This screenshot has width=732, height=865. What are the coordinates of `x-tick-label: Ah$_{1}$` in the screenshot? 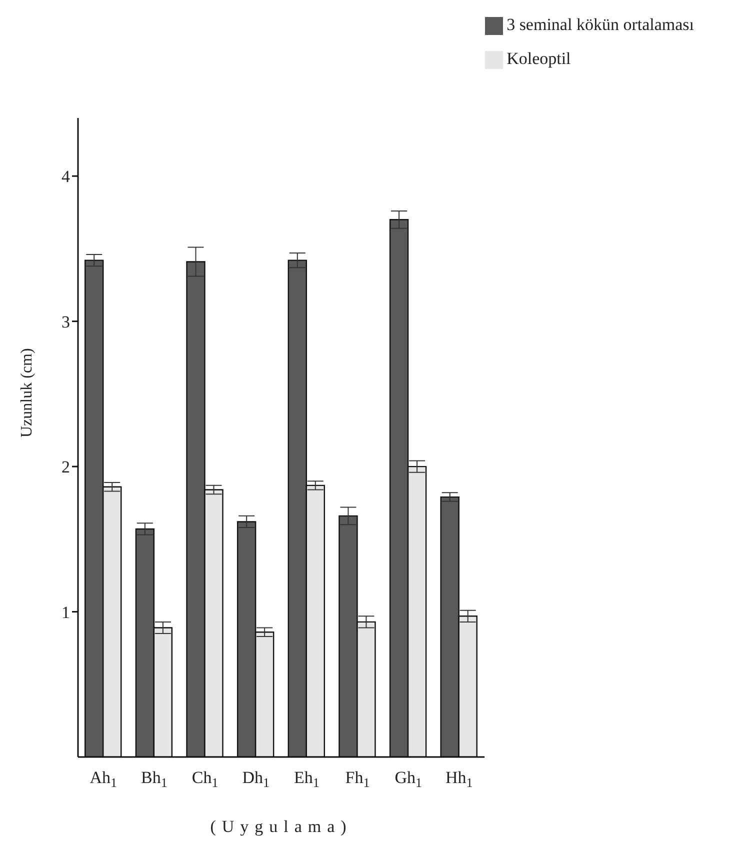 It's located at (104, 779).